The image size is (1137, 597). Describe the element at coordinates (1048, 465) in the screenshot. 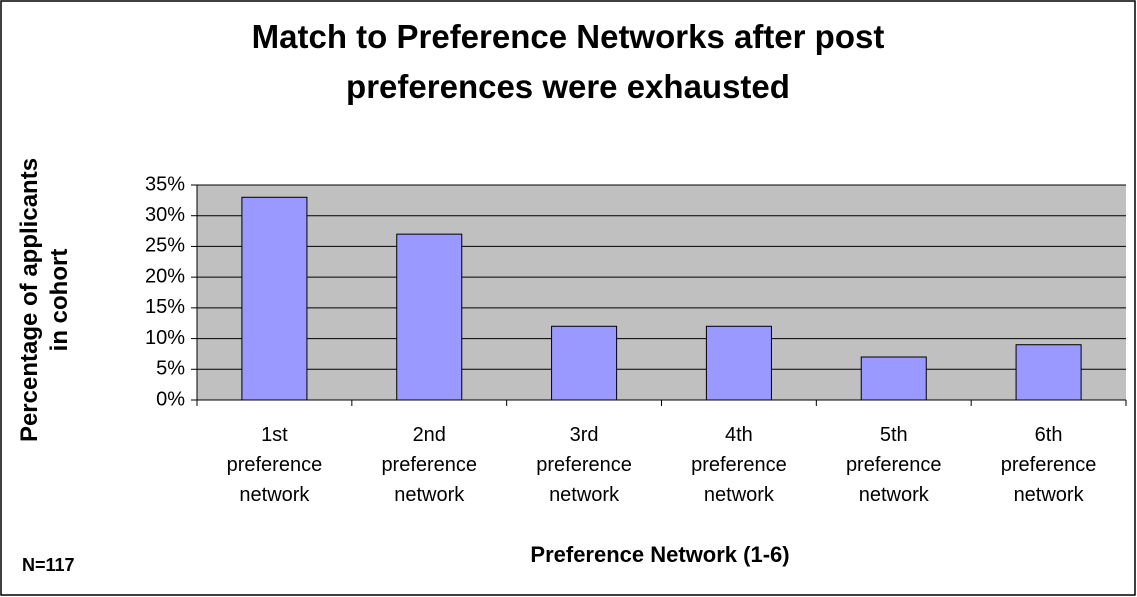

I see `x-tick-label: 6th preference network` at that location.